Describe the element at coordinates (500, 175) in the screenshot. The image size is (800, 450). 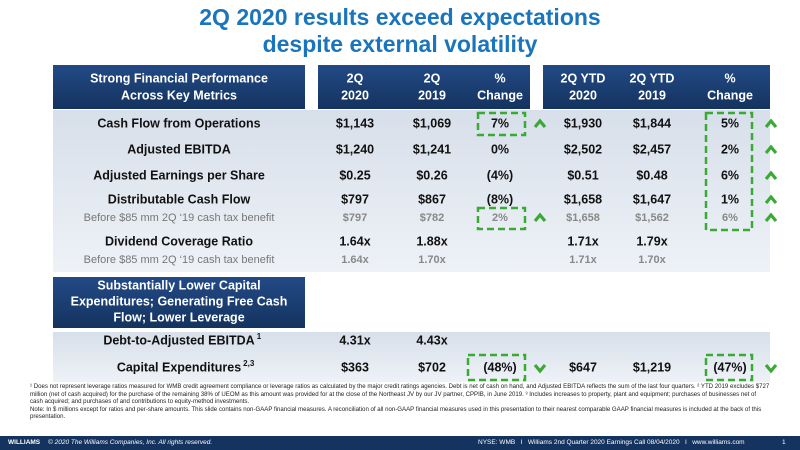
I see `cell: (4%)` at that location.